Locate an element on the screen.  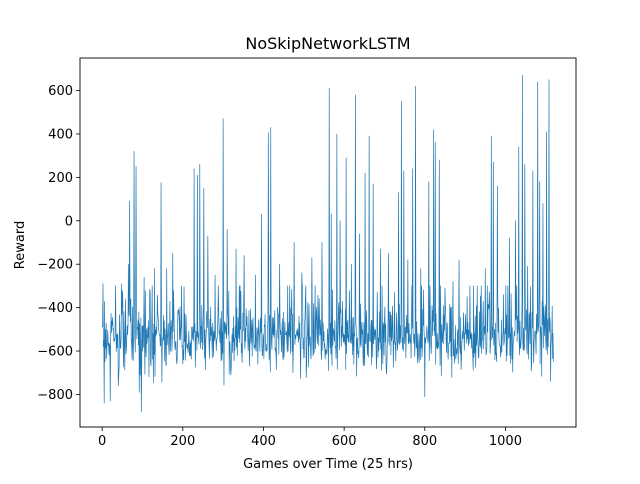
x-tick-label: 600 is located at coordinates (344, 441).